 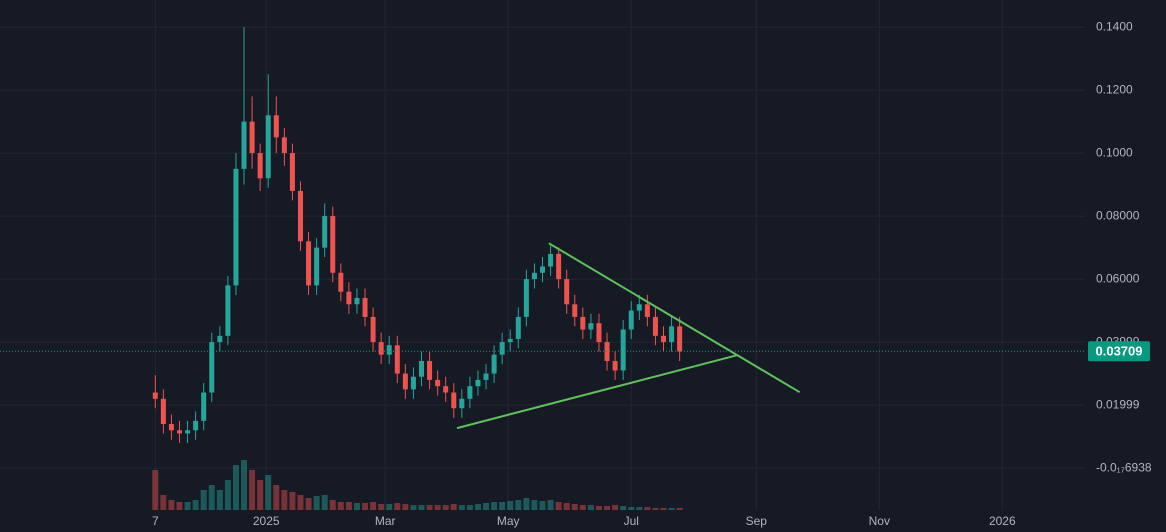 What do you see at coordinates (1002, 521) in the screenshot?
I see `x-tick-label: 2026` at bounding box center [1002, 521].